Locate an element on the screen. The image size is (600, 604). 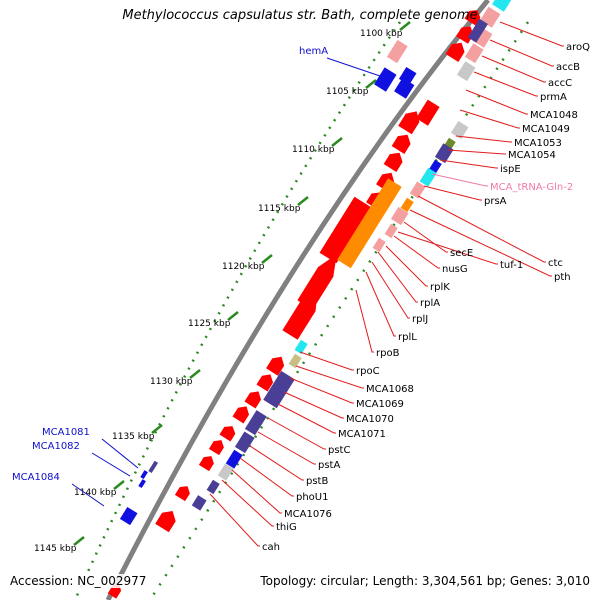
gene-label-mca1082: MCA1082 is located at coordinates (56, 446).